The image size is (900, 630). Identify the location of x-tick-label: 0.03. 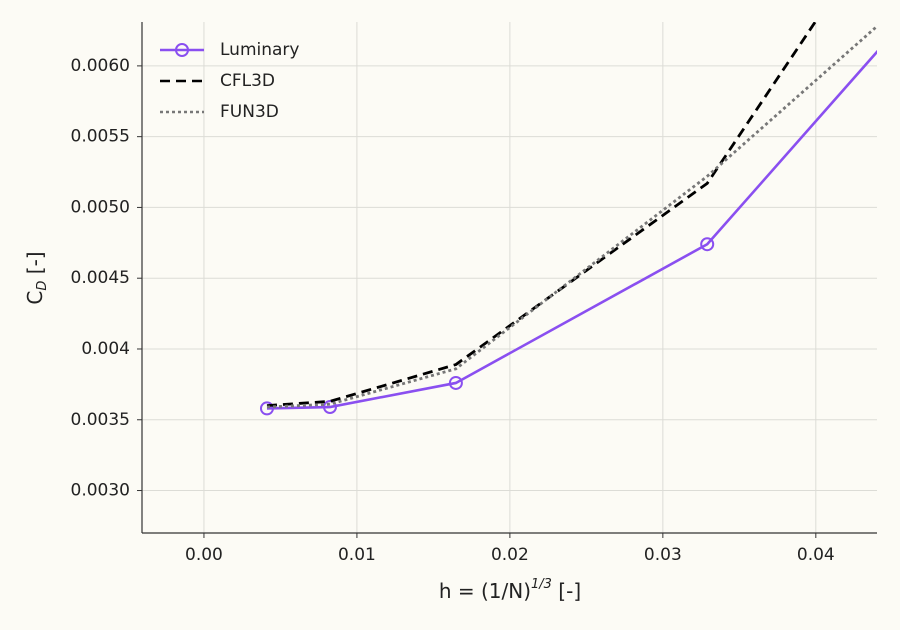
(663, 555).